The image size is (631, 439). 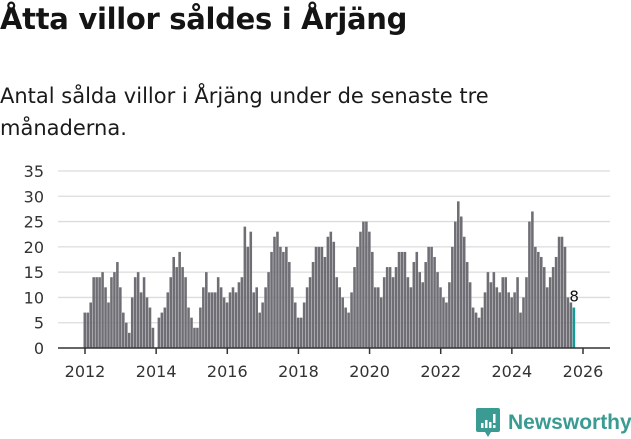 I want to click on y-axis-ticks: 0 5 10 15 20 25 30 35, so click(x=34, y=260).